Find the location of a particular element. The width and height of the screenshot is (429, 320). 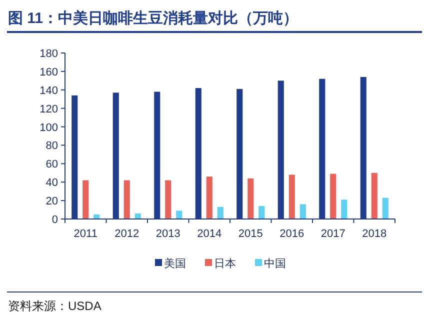

chart-title: 图 11：中美日咖啡生豆消耗量对比（万吨） is located at coordinates (153, 18).